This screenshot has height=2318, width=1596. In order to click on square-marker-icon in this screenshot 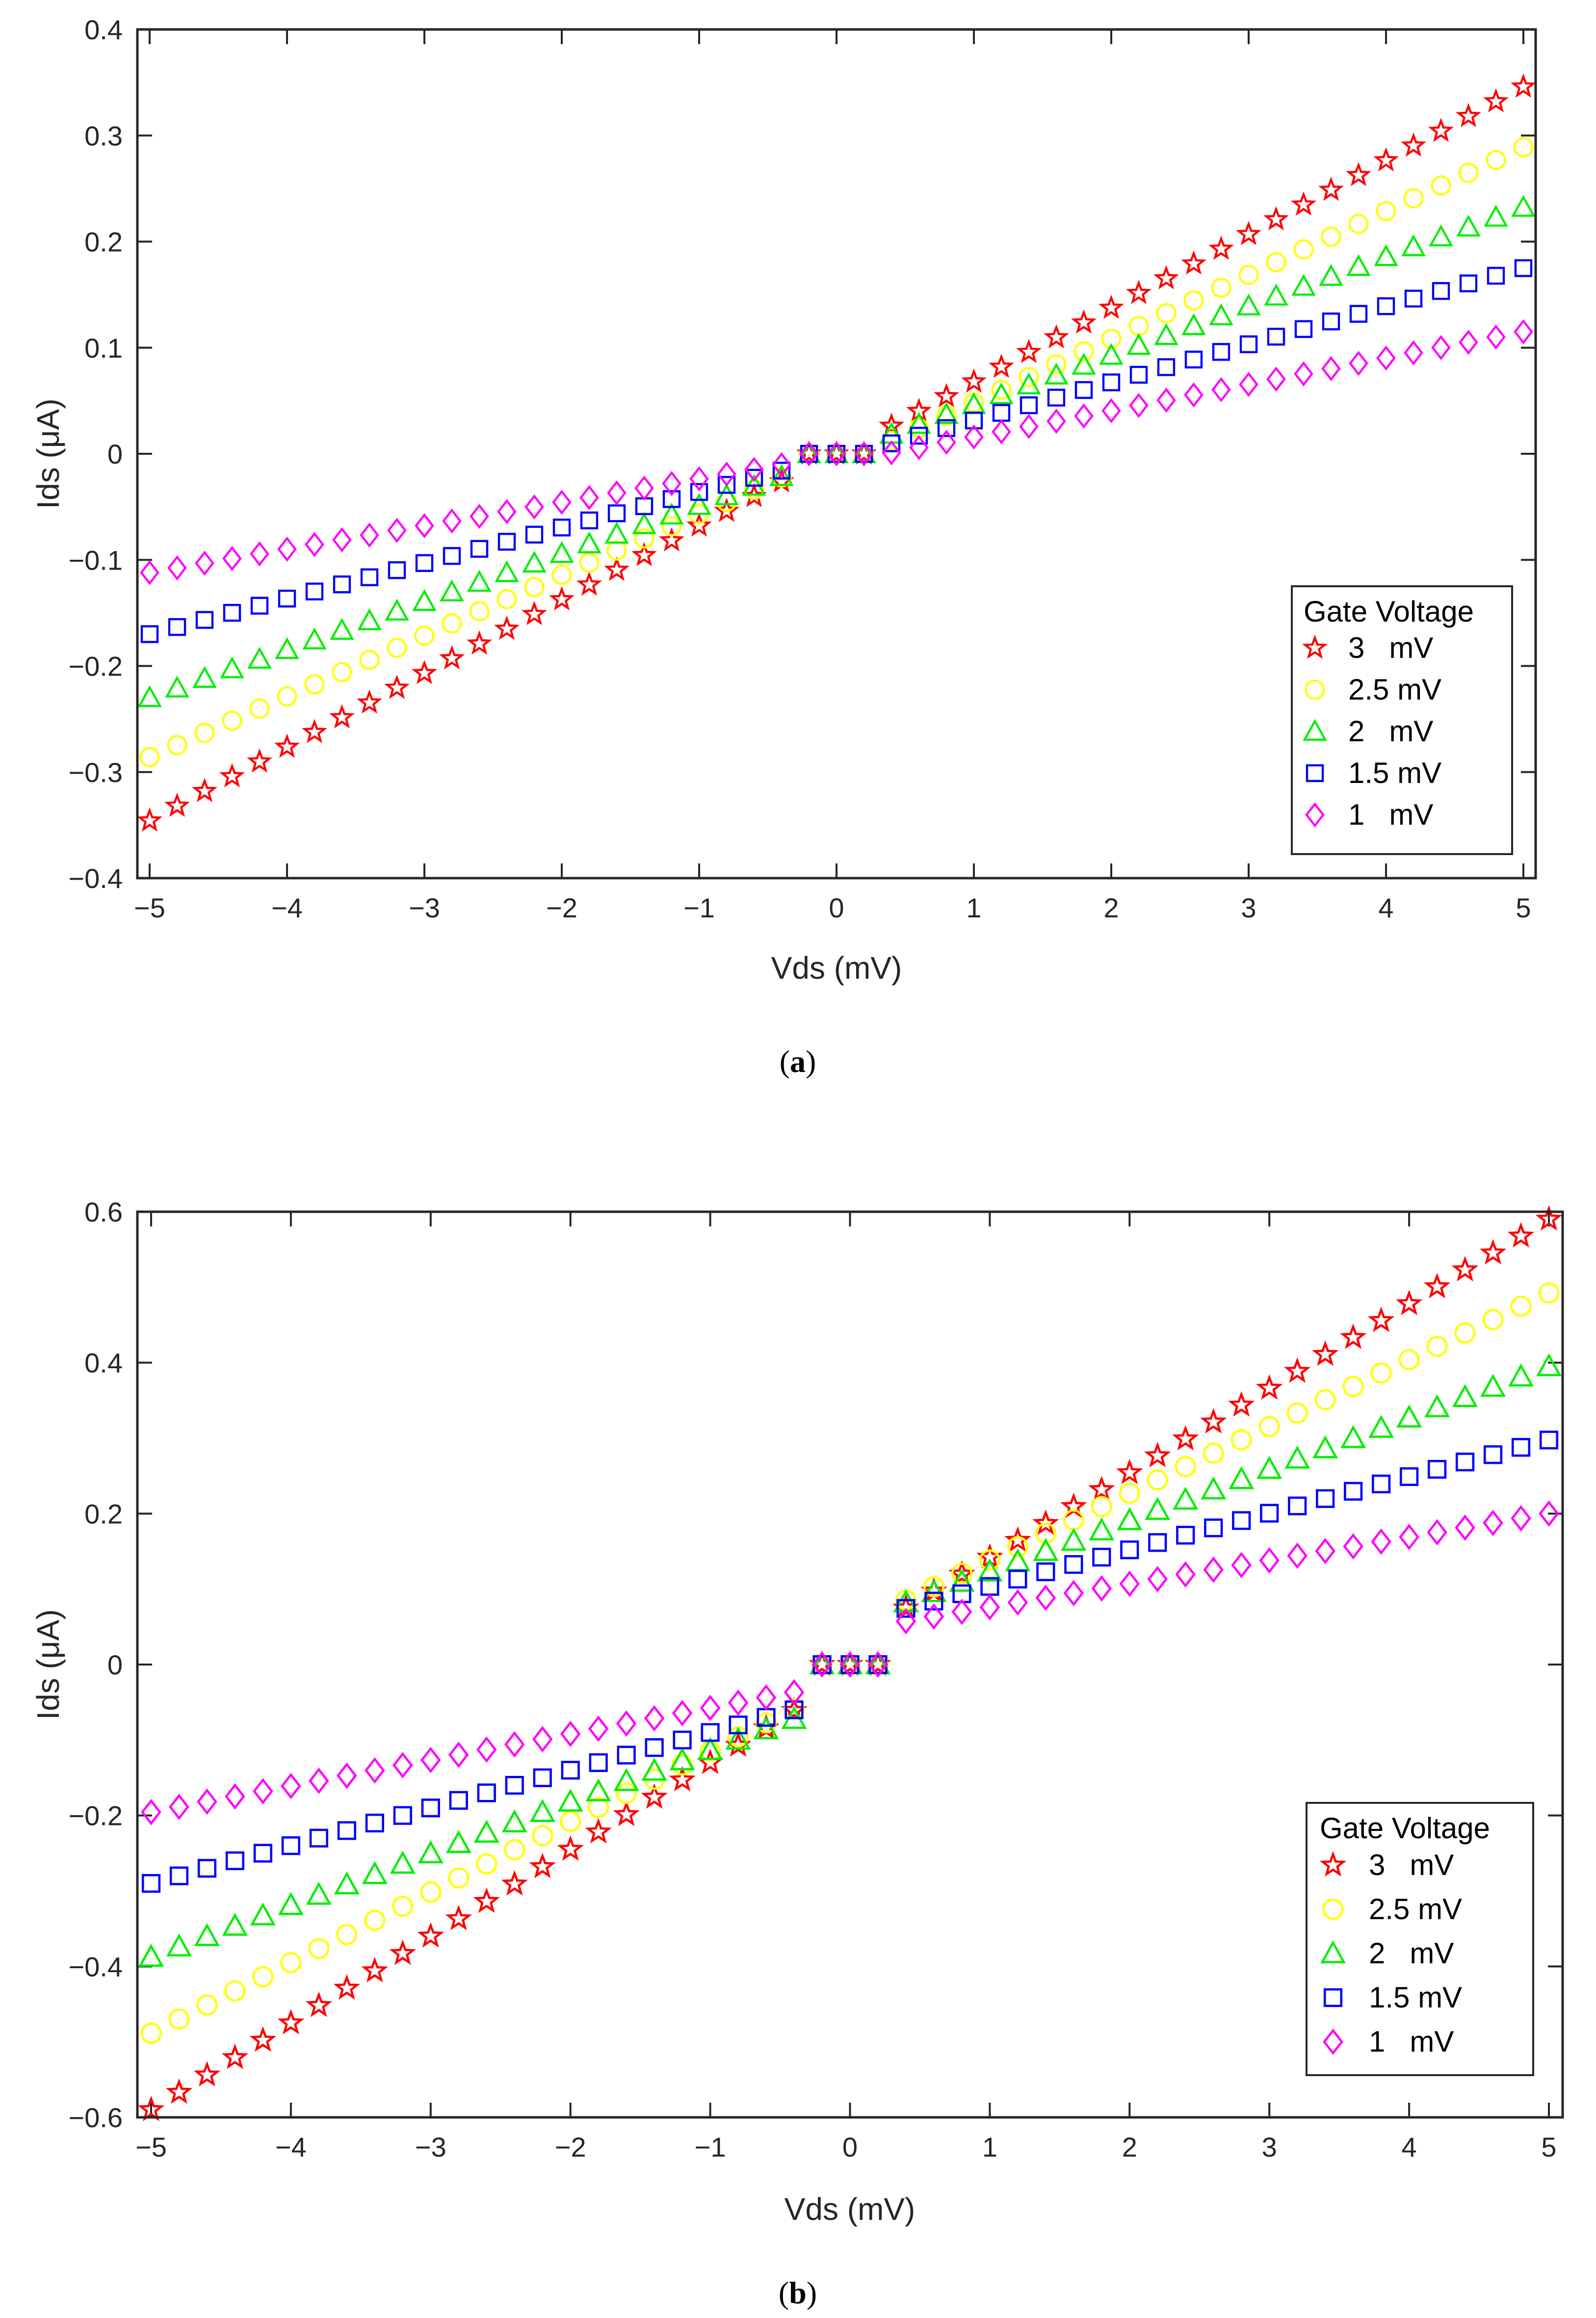, I will do `click(1333, 1997)`.